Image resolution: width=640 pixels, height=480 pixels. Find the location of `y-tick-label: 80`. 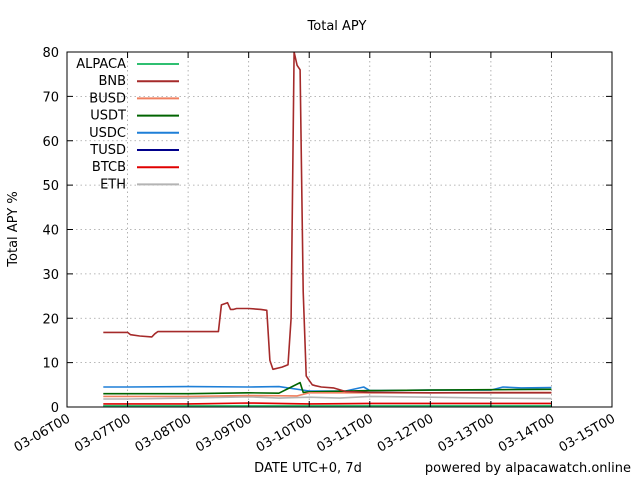

y-tick-label: 80 is located at coordinates (50, 53).